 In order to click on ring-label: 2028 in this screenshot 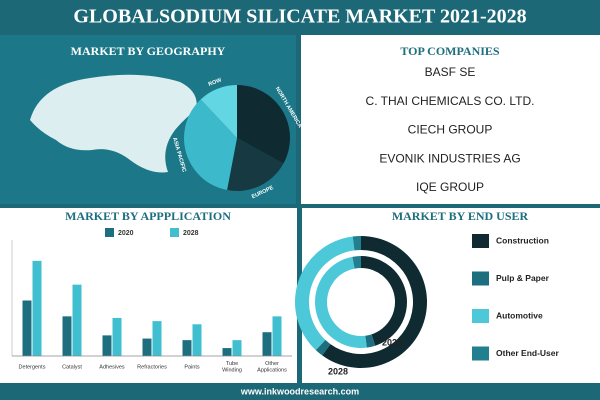, I will do `click(338, 371)`.